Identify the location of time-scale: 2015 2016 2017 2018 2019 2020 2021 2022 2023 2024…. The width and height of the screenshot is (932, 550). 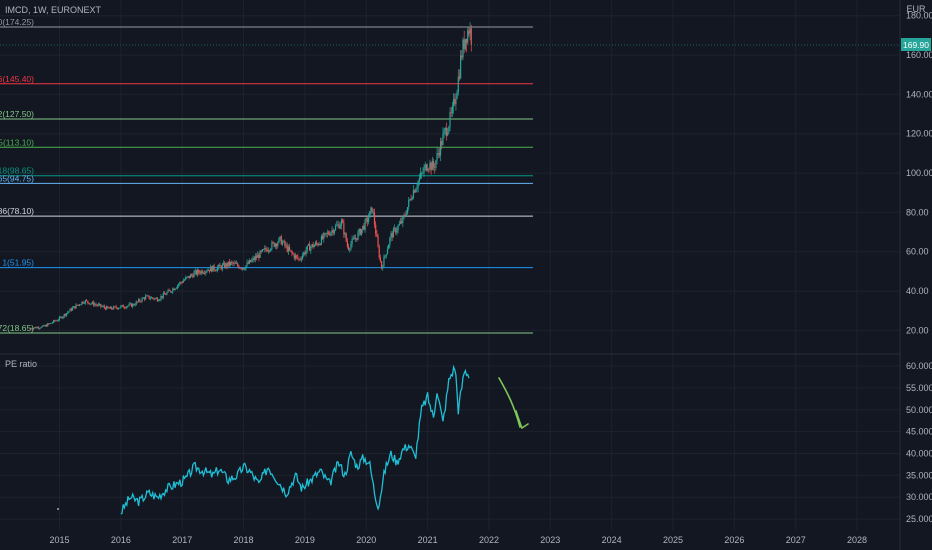
(458, 540).